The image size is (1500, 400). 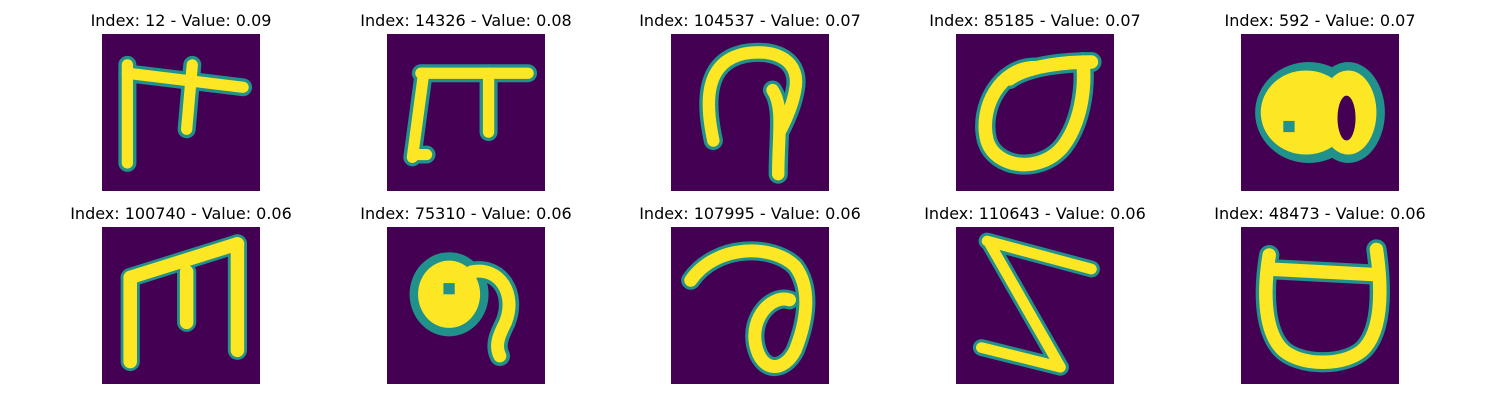 What do you see at coordinates (1320, 213) in the screenshot?
I see `panel-title: Index: 48473 - Value: 0.06` at bounding box center [1320, 213].